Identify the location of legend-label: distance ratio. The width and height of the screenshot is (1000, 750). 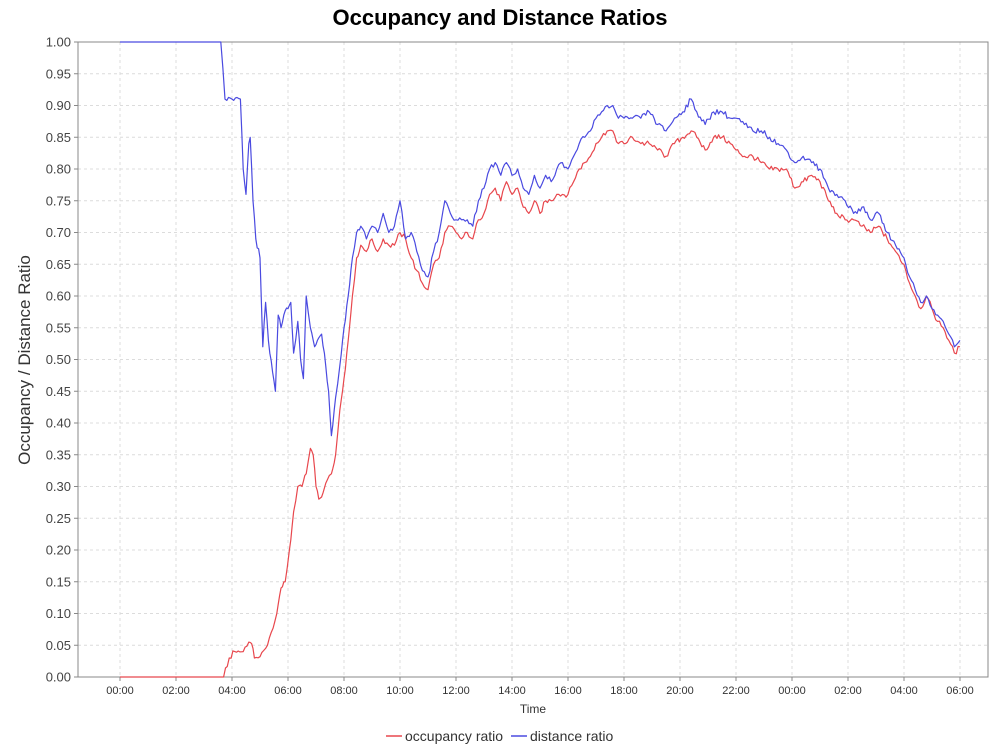
(571, 736).